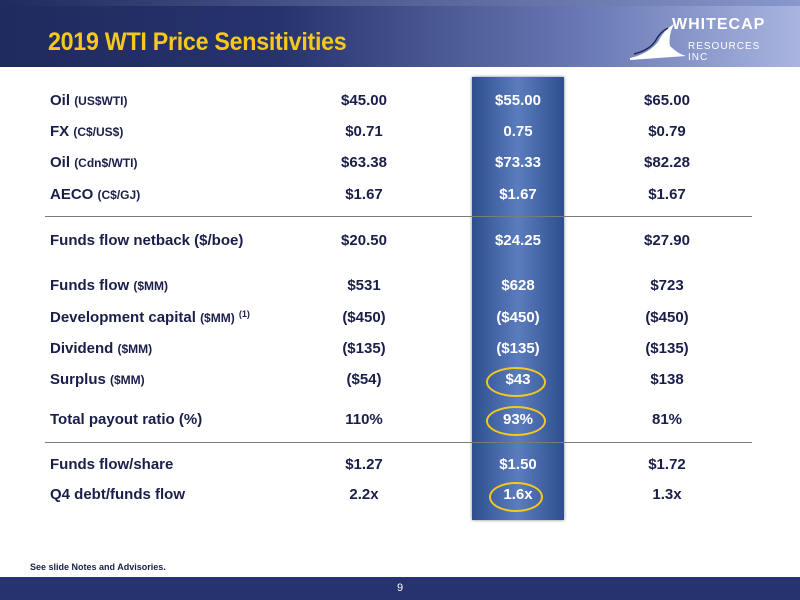  I want to click on page-number: 9, so click(400, 588).